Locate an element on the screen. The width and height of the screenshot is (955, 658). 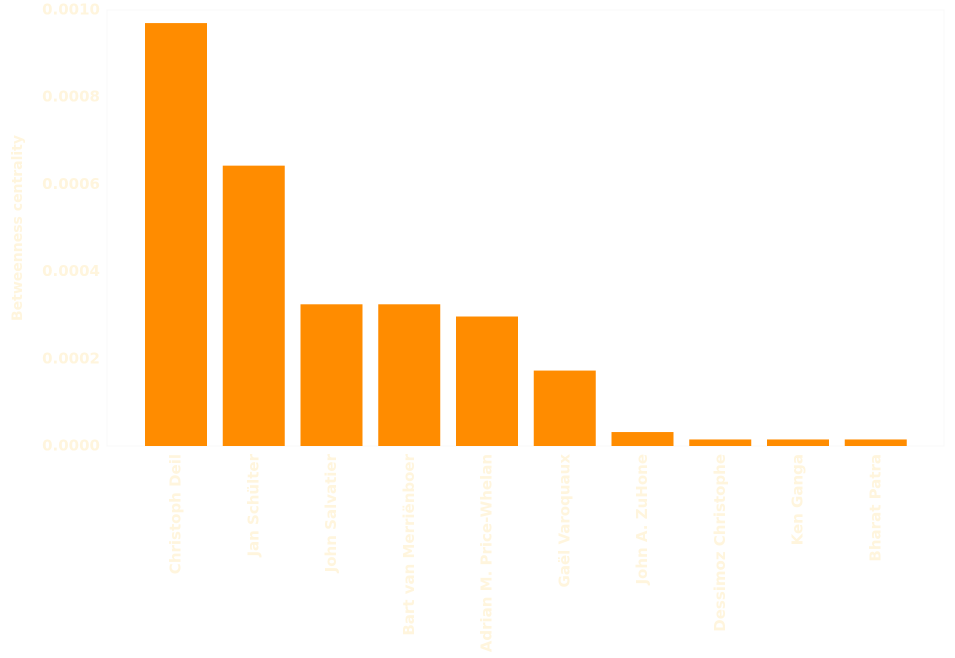
x-tick-label: Adrian M. Price-Whelan is located at coordinates (487, 553).